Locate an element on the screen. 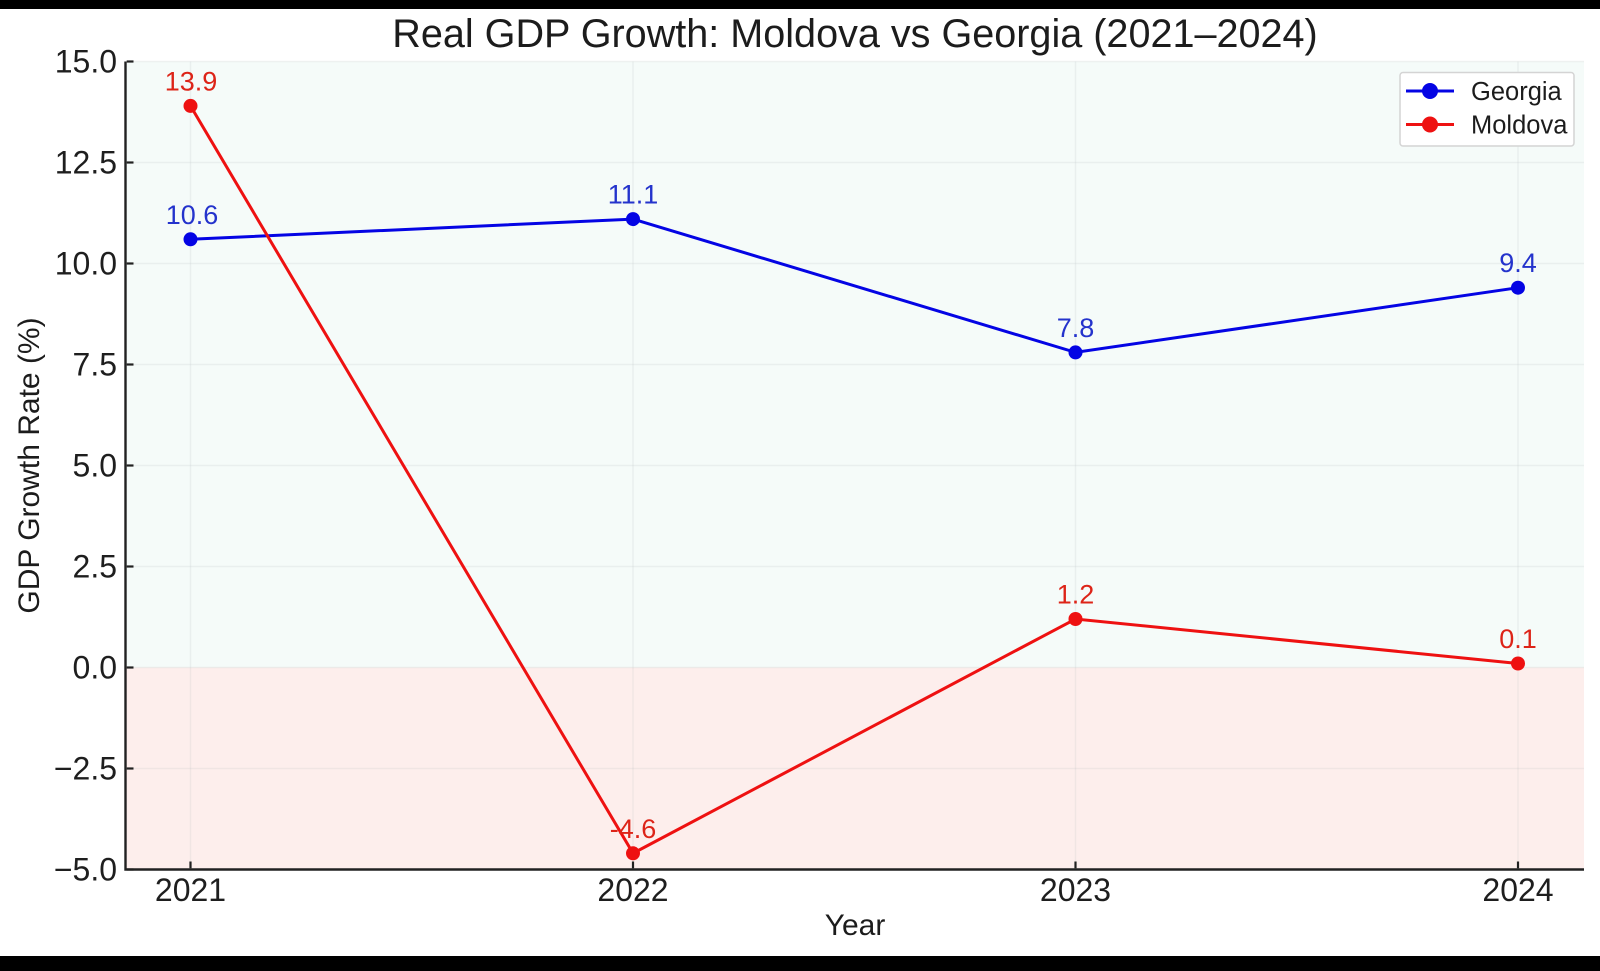  svg-text: 0.0 is located at coordinates (95, 668).